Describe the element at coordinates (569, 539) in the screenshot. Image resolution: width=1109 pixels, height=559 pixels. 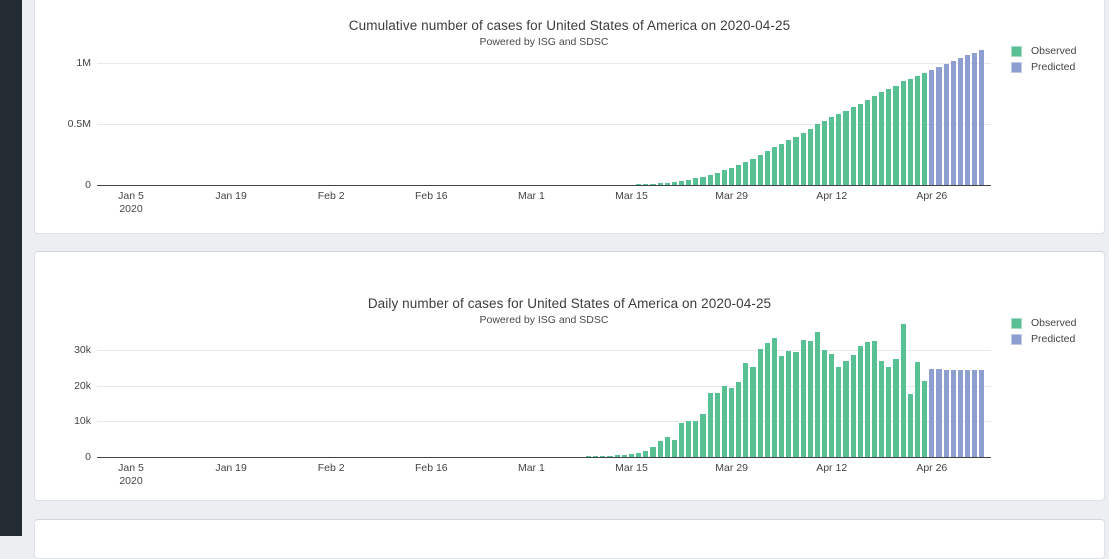
I see `next-chart-card-partial` at that location.